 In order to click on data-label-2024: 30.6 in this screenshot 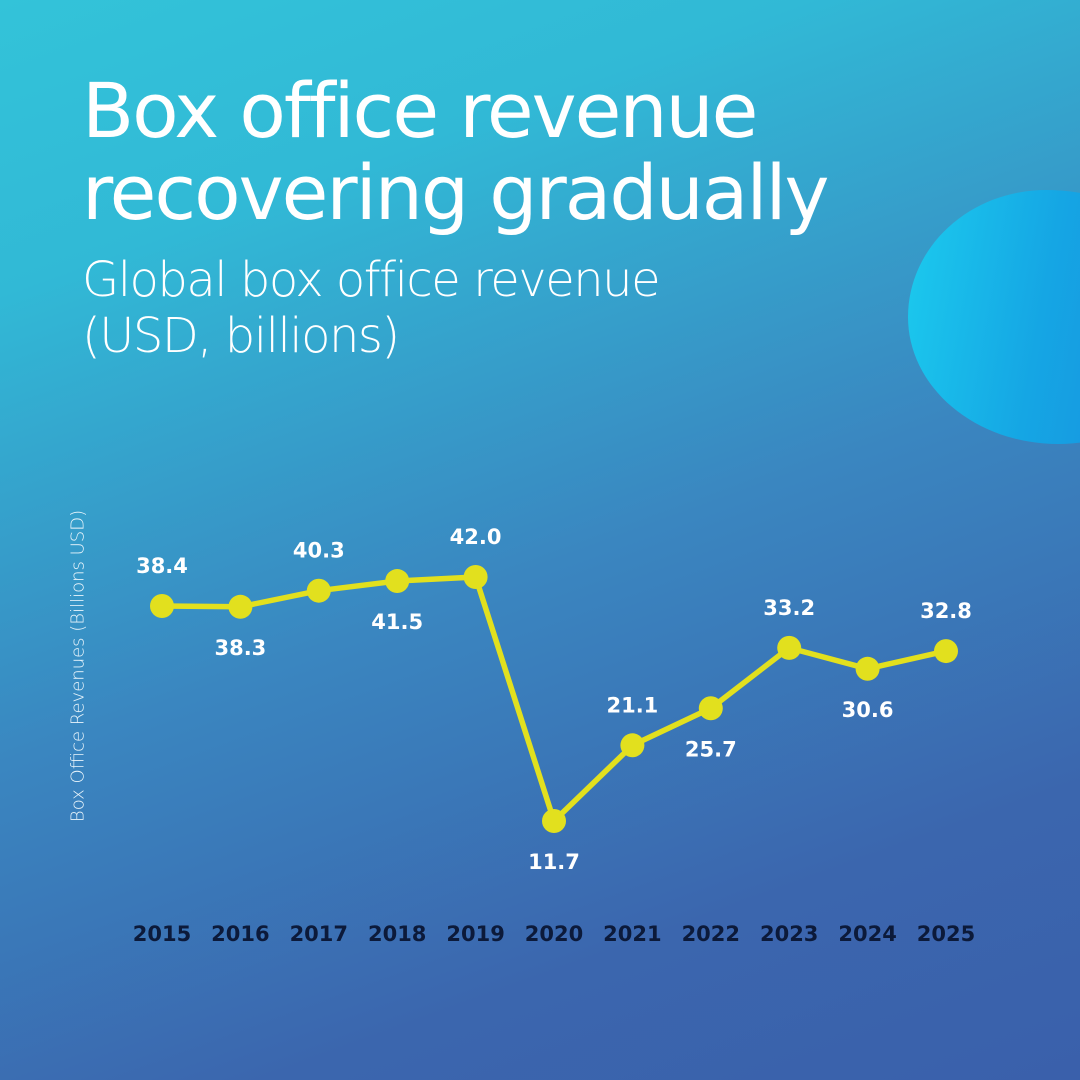, I will do `click(868, 710)`.